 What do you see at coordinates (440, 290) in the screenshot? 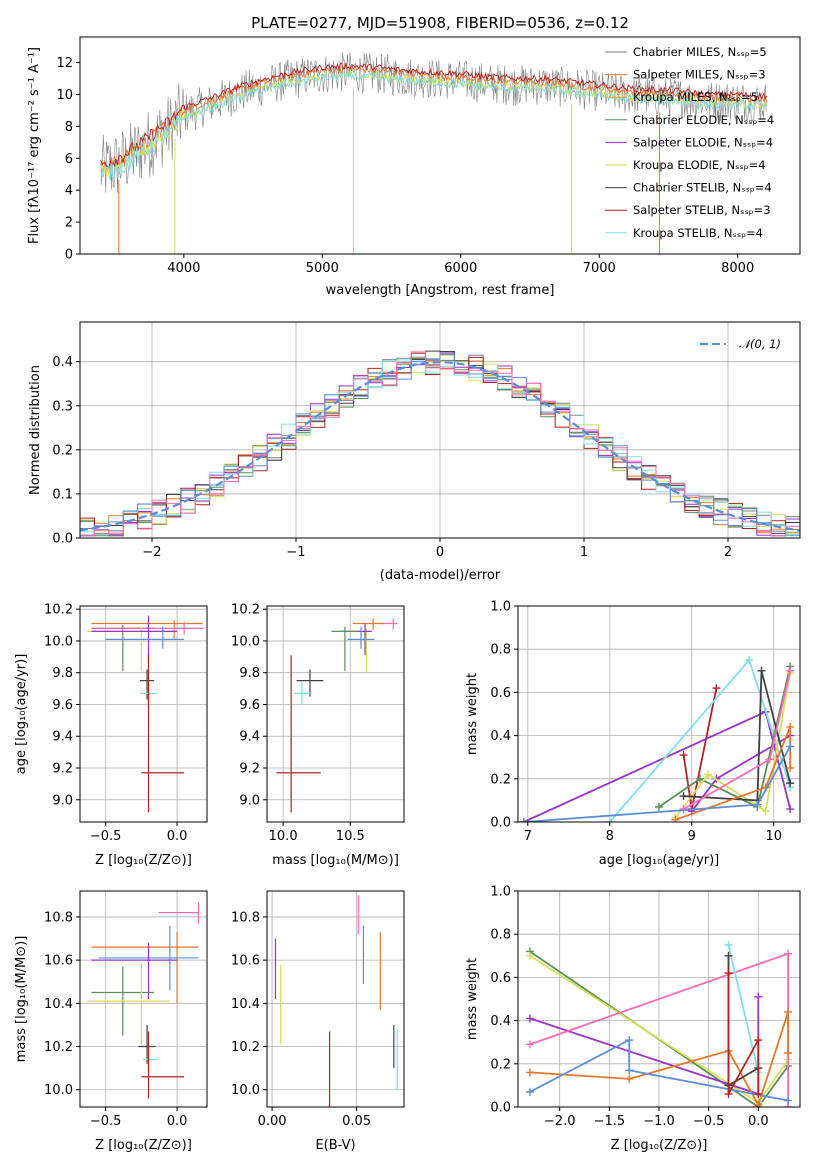
I see `x-axis-label: wavelength [Angstrom, rest frame]` at bounding box center [440, 290].